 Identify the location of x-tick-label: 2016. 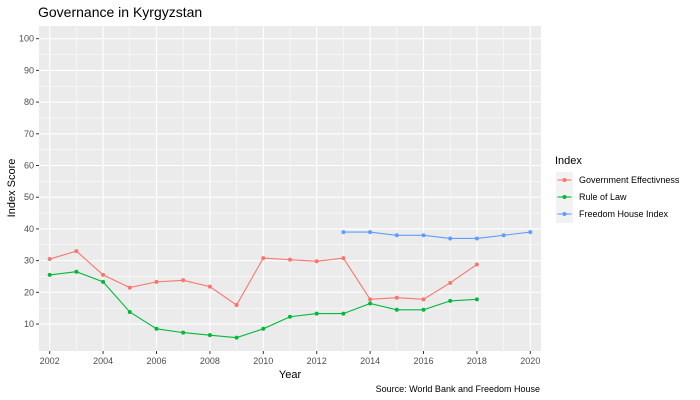
(423, 361).